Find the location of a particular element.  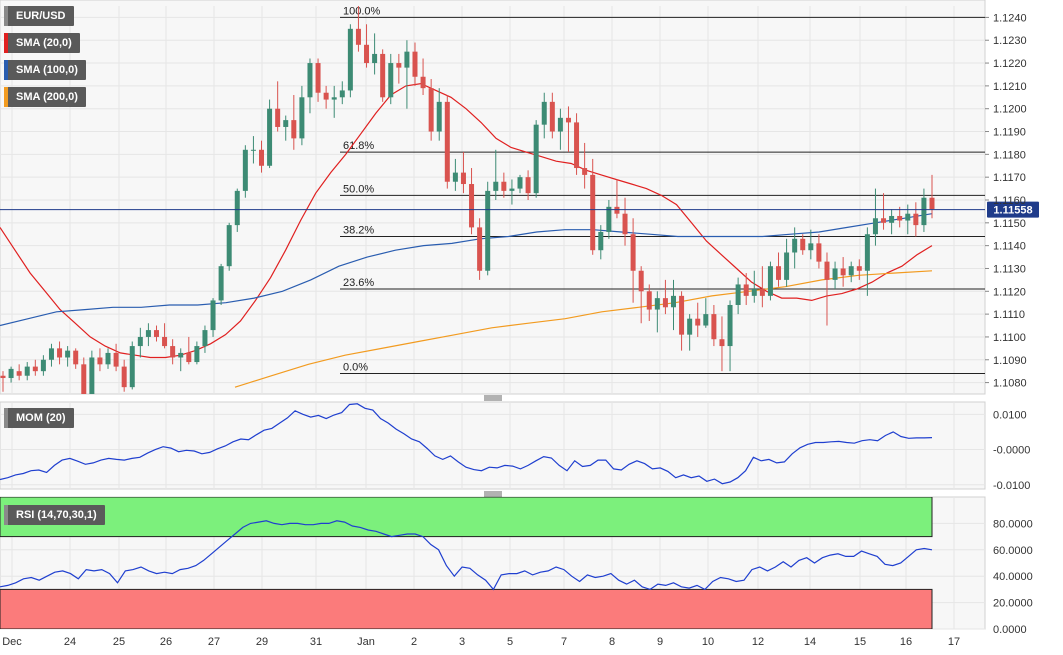

rsi-oversold-zone is located at coordinates (466, 608).